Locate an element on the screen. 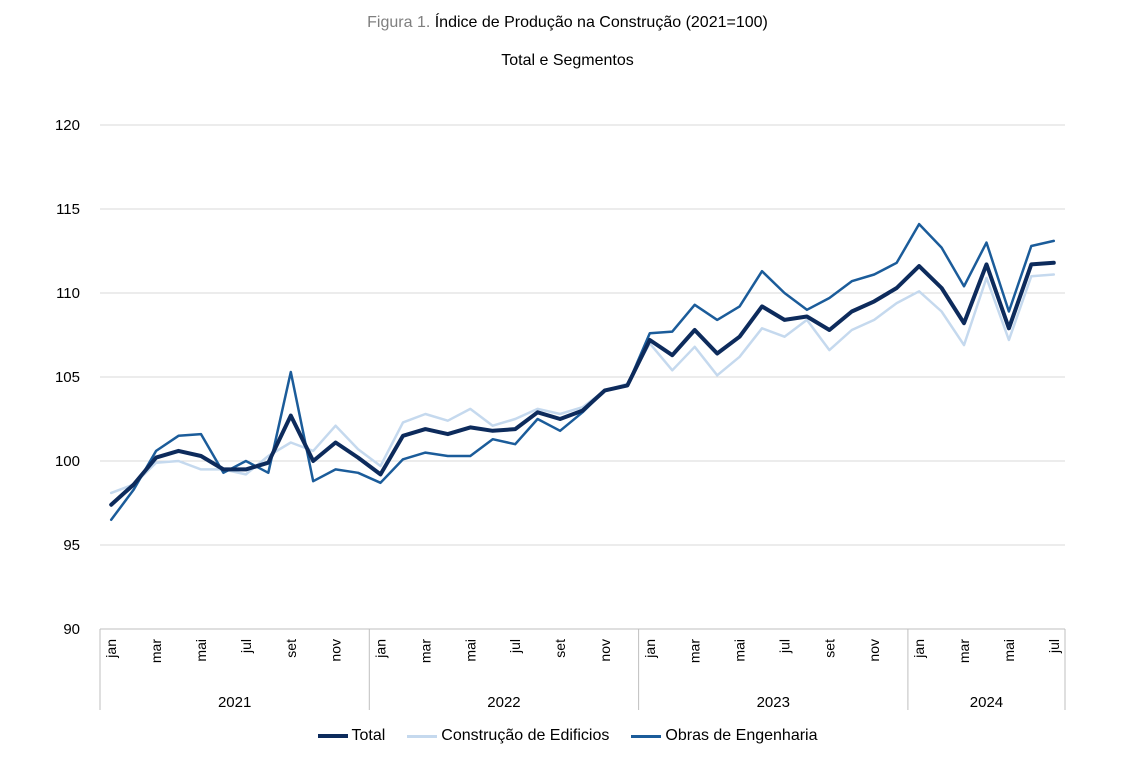  x-tick-label-2021-mai: mai is located at coordinates (201, 650).